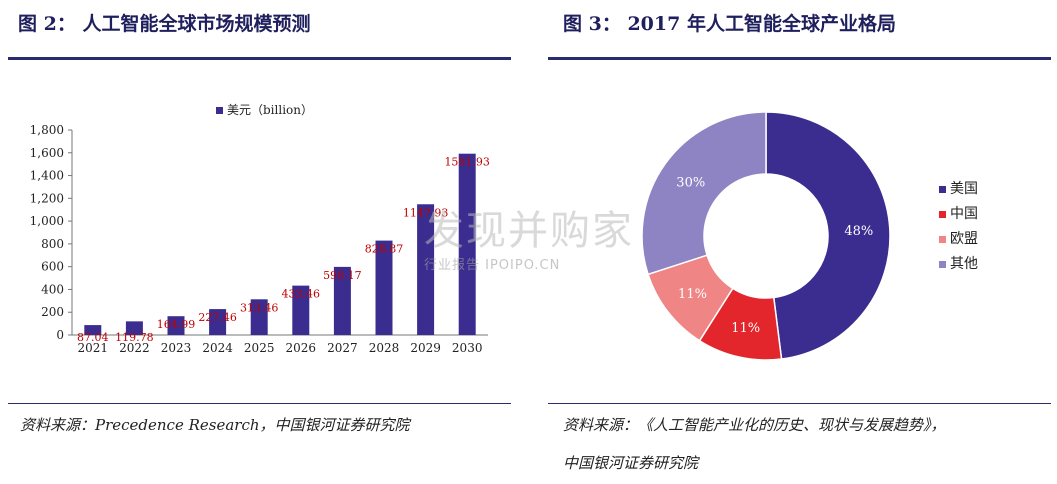 This screenshot has height=484, width=1057. Describe the element at coordinates (217, 348) in the screenshot. I see `x-tick-label: 2024` at that location.